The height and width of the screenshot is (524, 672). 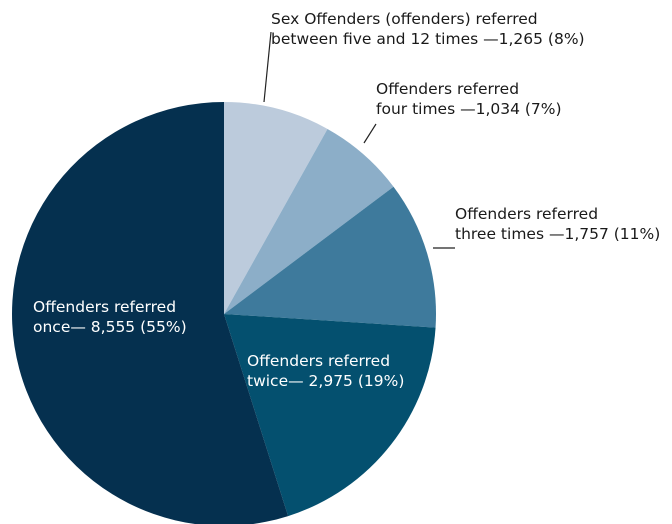 I want to click on slice-label-line: four times —1,034 (7%), so click(x=469, y=109).